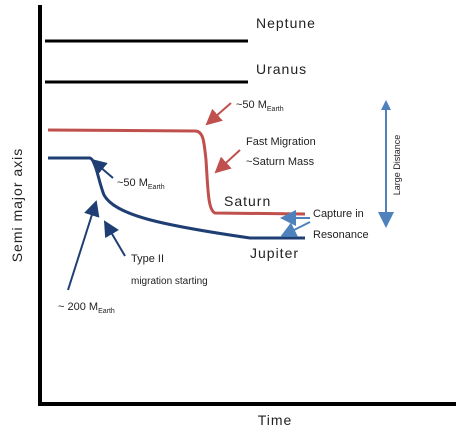 The image size is (461, 436). Describe the element at coordinates (397, 165) in the screenshot. I see `large-distance: Large Distance` at that location.